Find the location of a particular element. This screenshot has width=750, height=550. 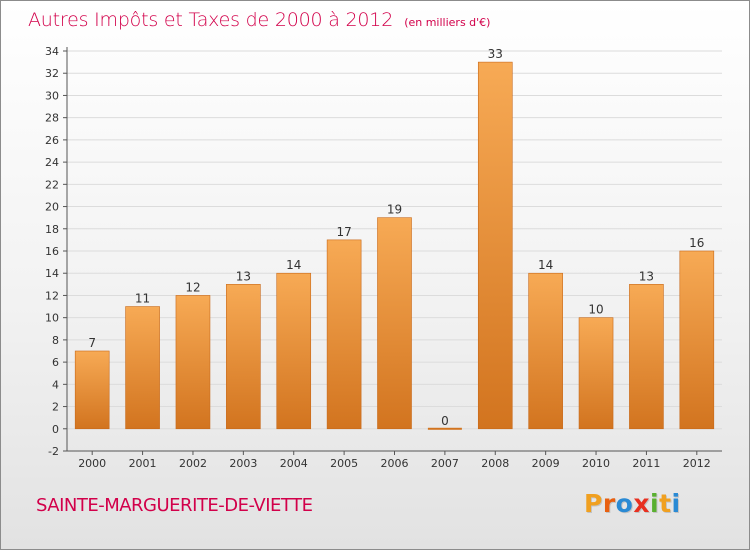

logo-letter: r is located at coordinates (609, 503).